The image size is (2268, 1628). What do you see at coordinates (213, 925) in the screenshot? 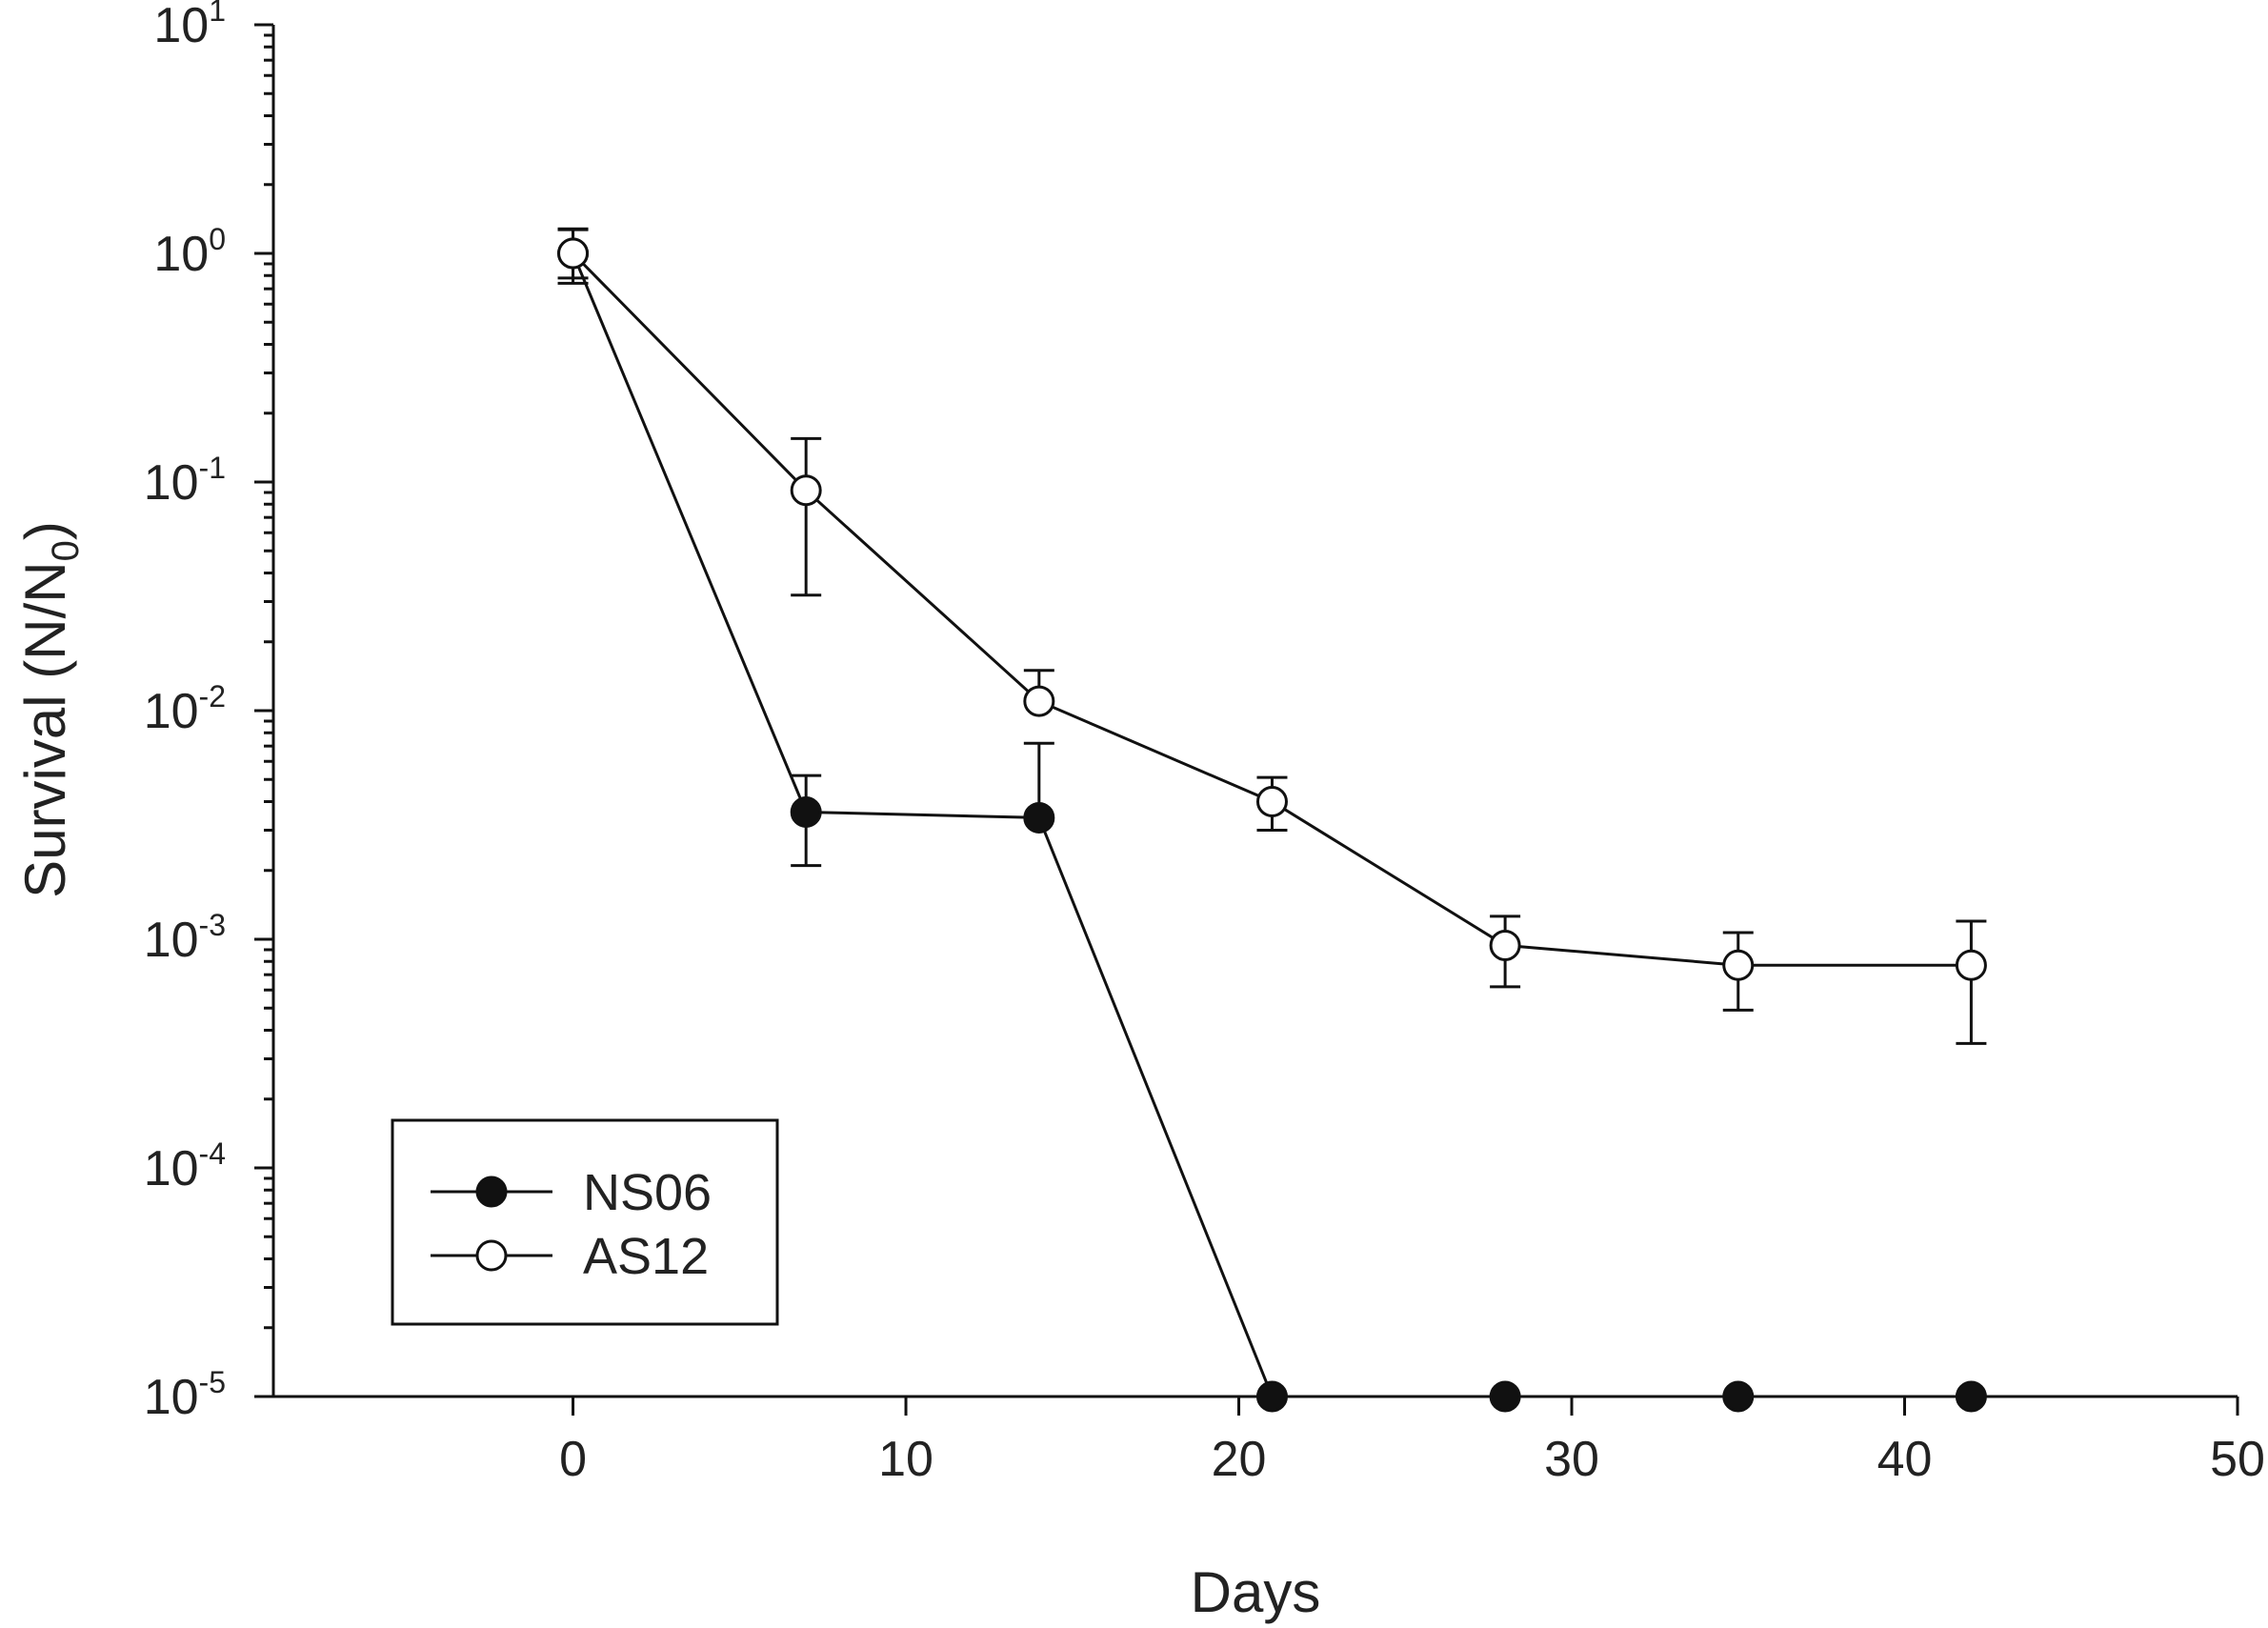
I see `y-tick-label-exponent: -3` at bounding box center [213, 925].